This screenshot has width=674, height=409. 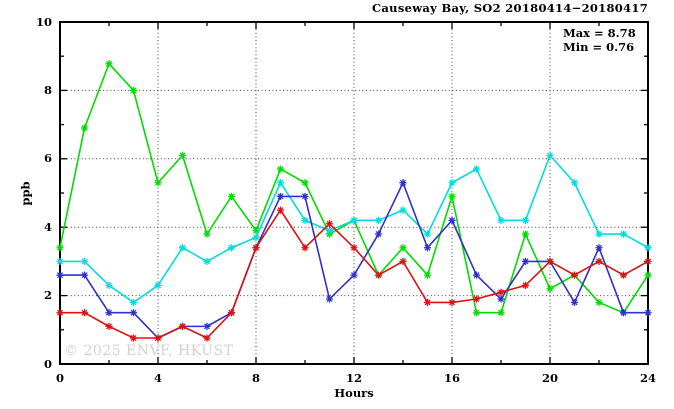 I want to click on stats-annotation: Max = 8.78 Min = 0.76, so click(x=599, y=40).